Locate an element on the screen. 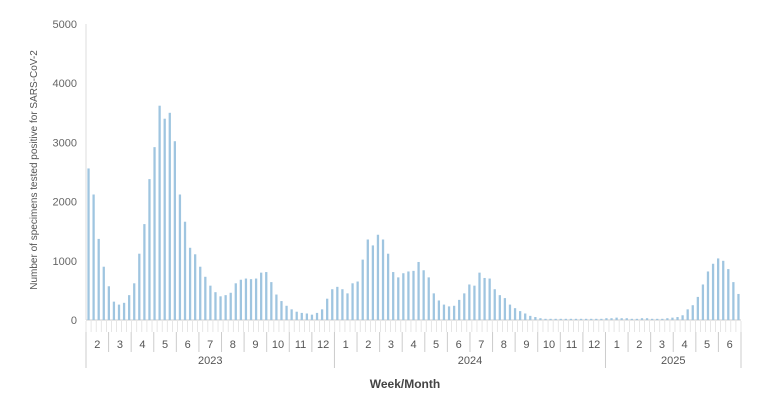 The width and height of the screenshot is (759, 402). x-axis-title: Week/Month is located at coordinates (405, 384).